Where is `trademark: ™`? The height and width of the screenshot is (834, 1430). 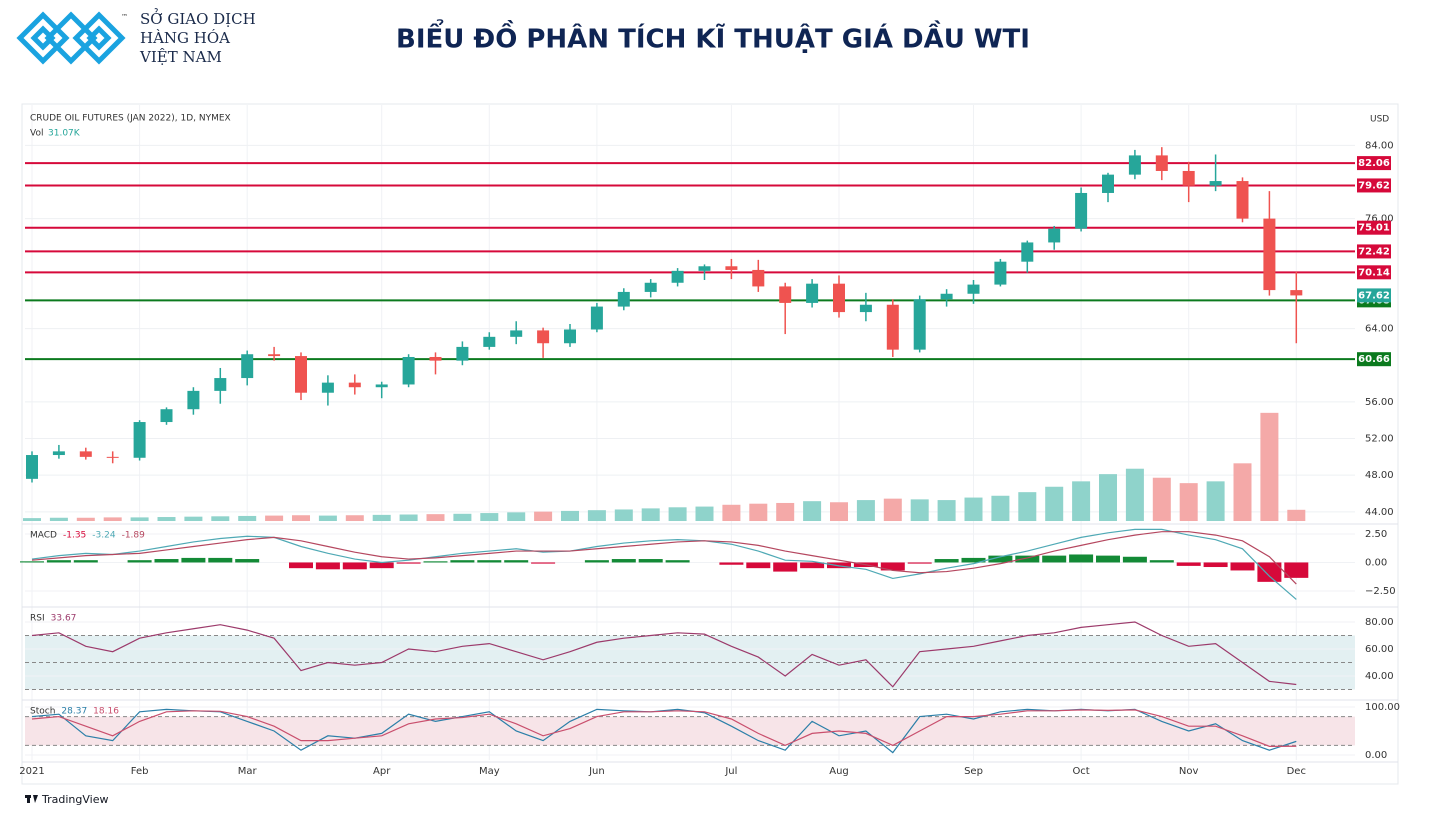 trademark: ™ is located at coordinates (124, 17).